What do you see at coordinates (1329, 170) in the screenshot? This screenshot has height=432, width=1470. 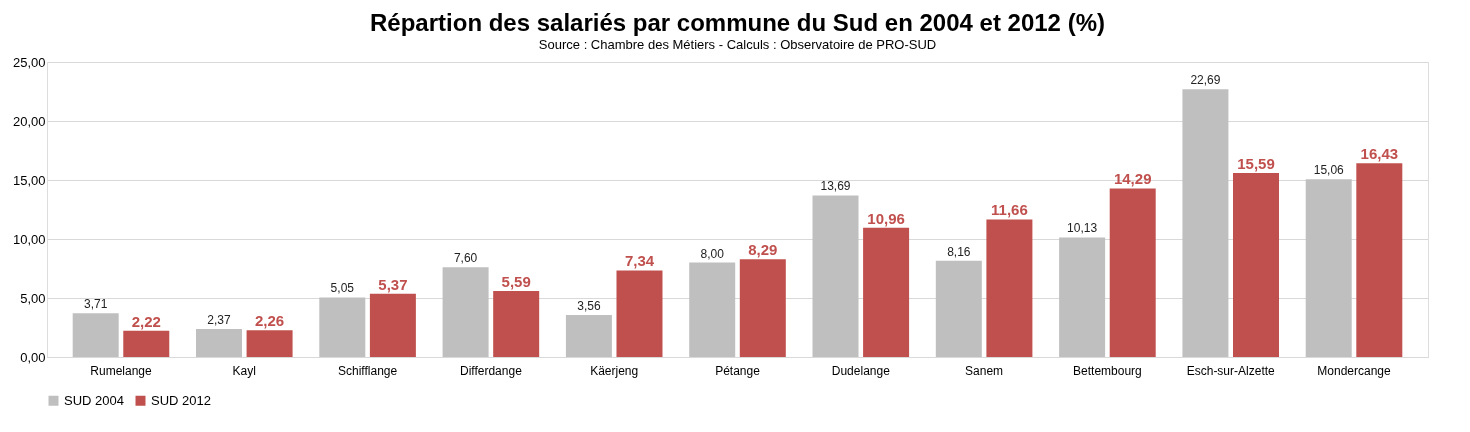 I see `data-label: 15,06` at bounding box center [1329, 170].